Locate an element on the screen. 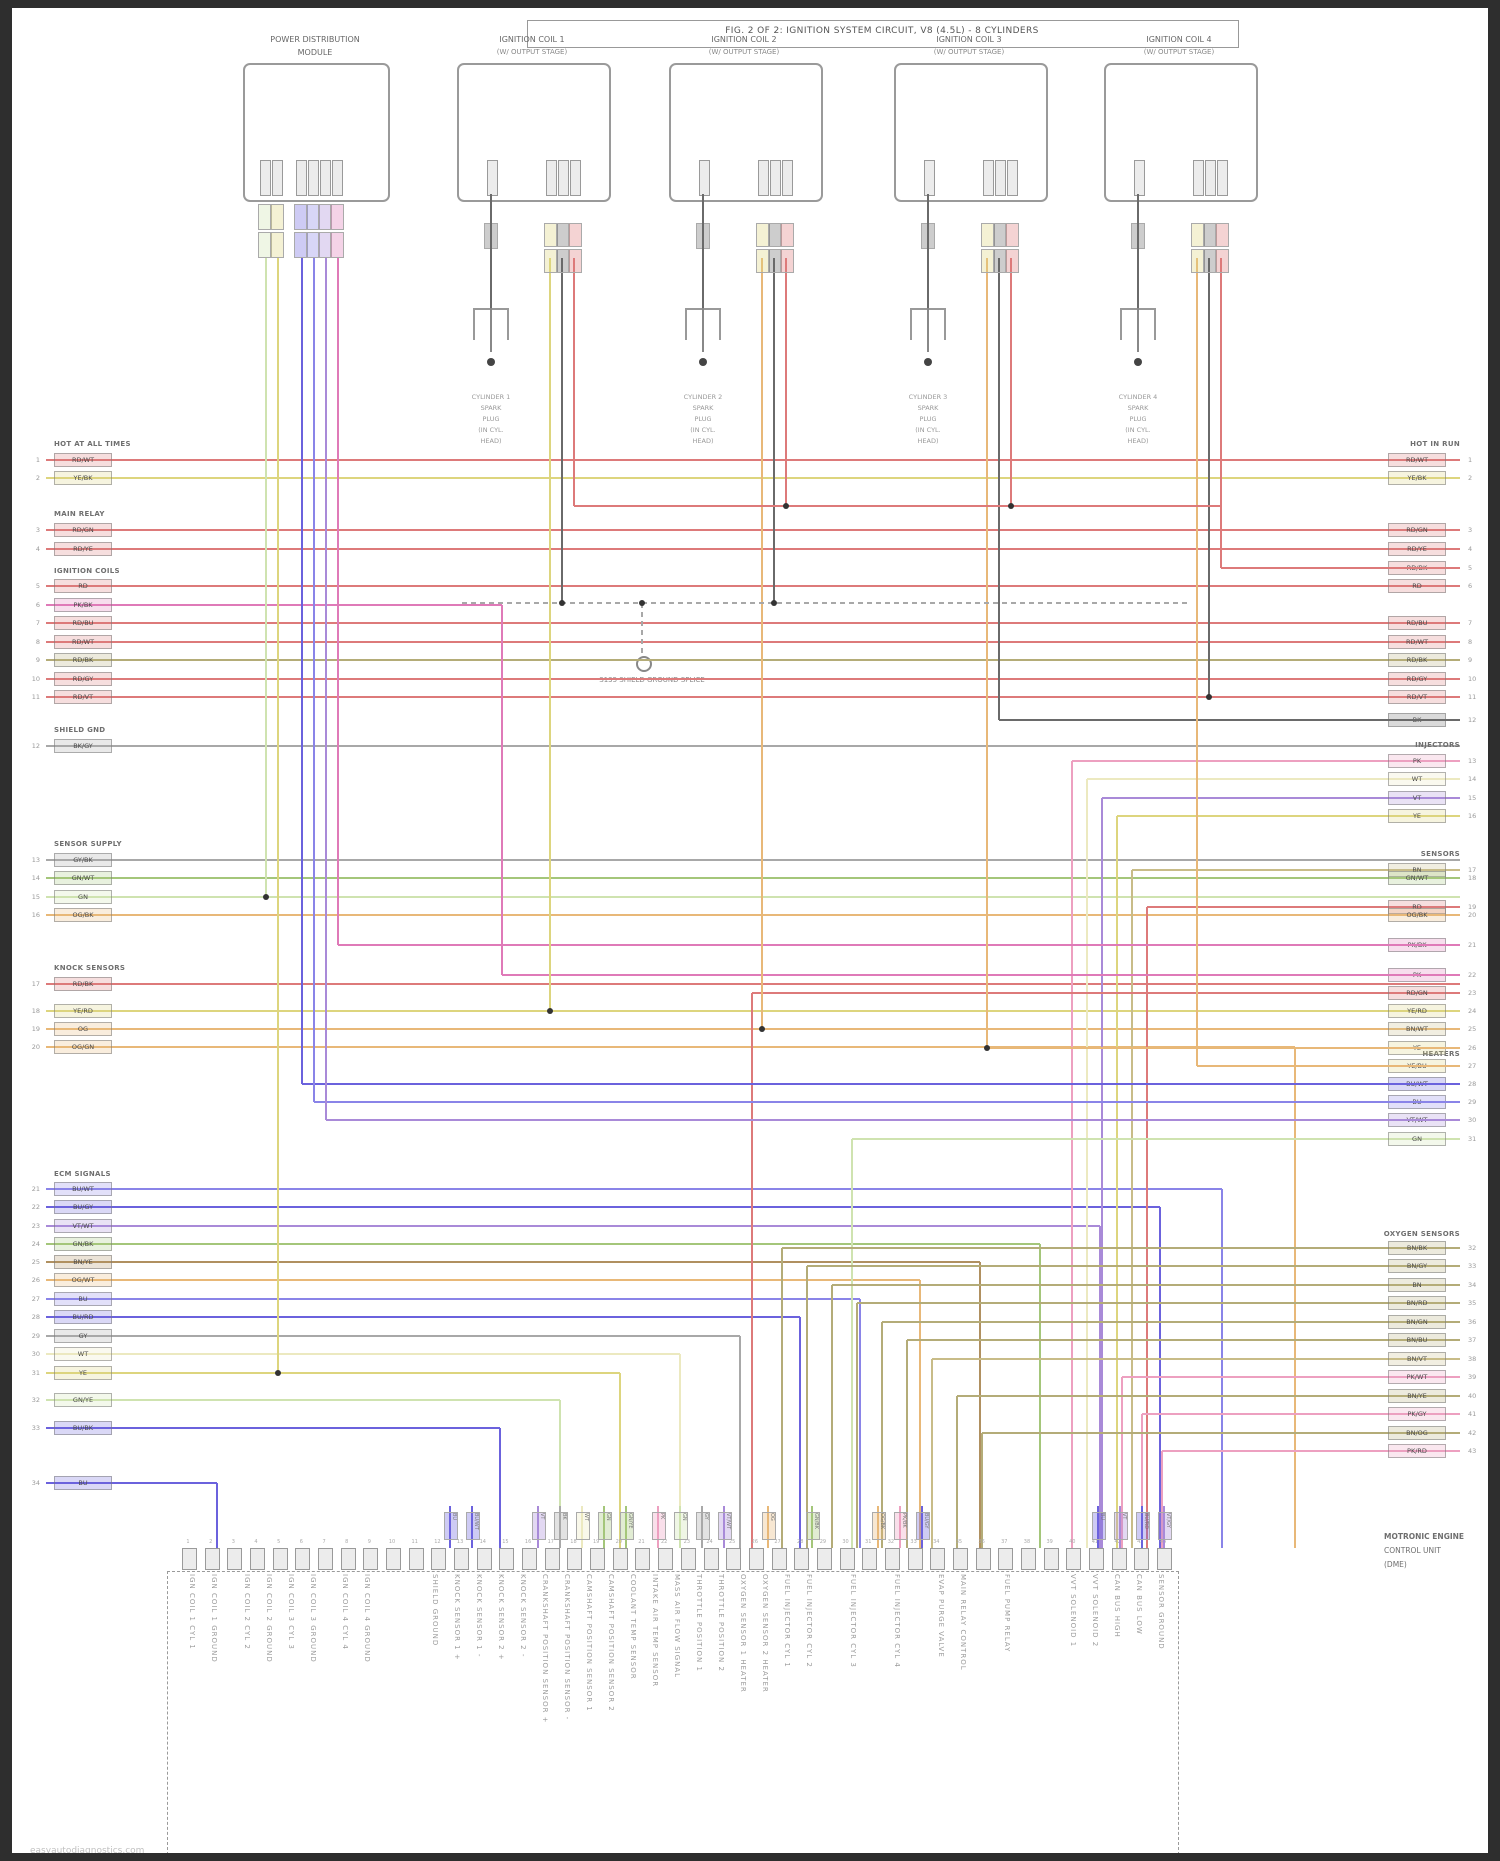 Image resolution: width=1500 pixels, height=1861 pixels. spark-plug-ground-dot is located at coordinates (1138, 362).